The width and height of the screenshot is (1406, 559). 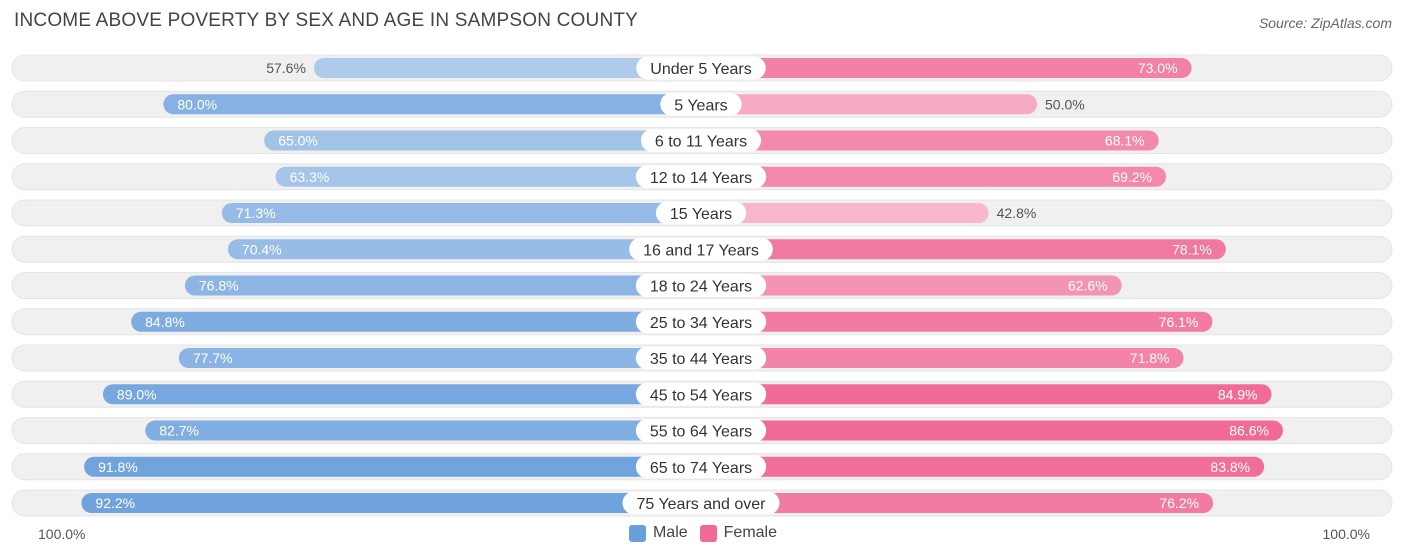 I want to click on female-value-label: 50.0%, so click(x=1065, y=104).